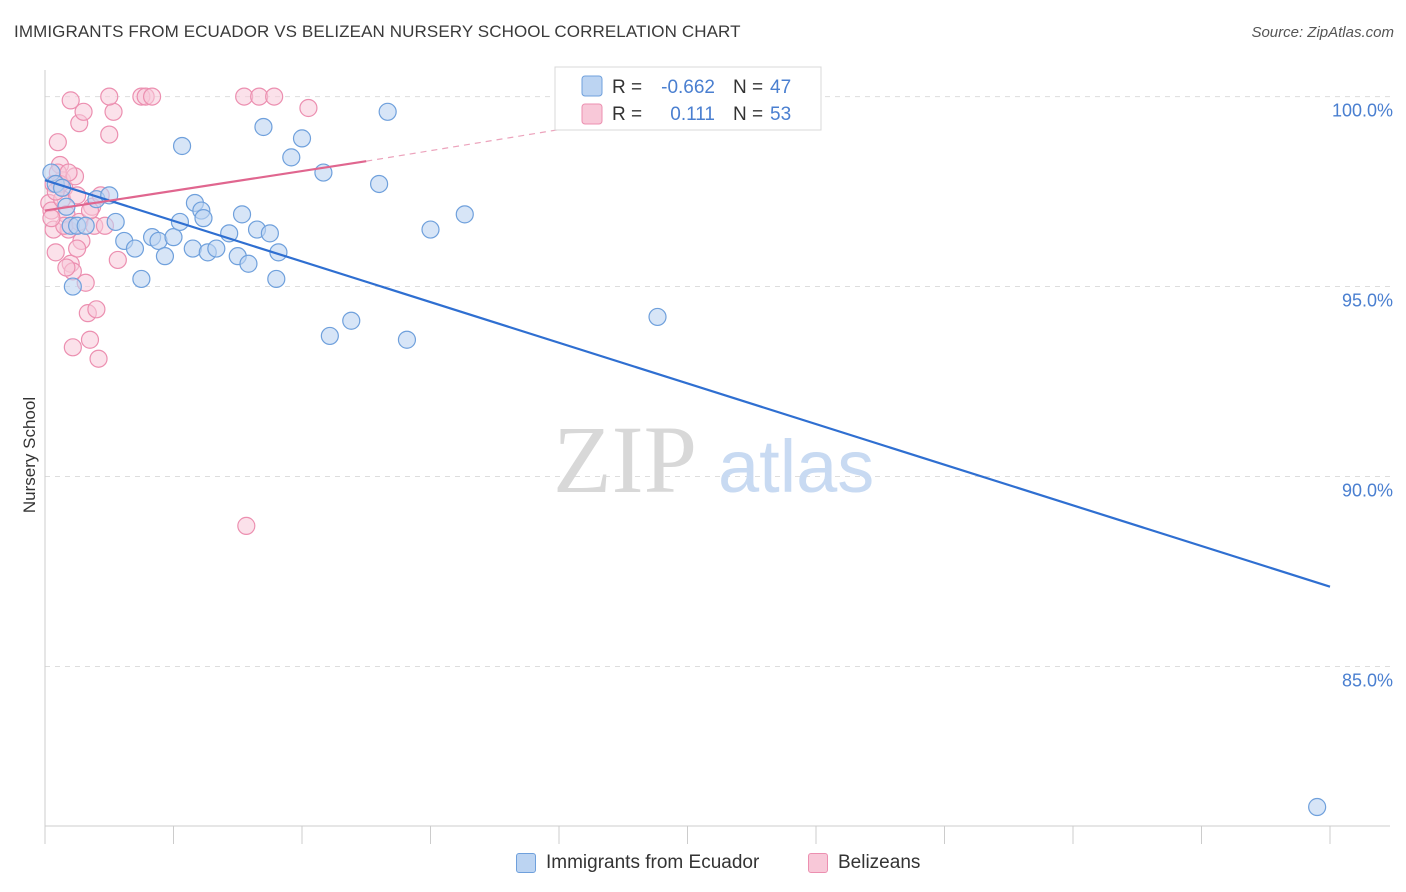 The width and height of the screenshot is (1406, 892). I want to click on legend-r-value-2: 0.111, so click(692, 114).